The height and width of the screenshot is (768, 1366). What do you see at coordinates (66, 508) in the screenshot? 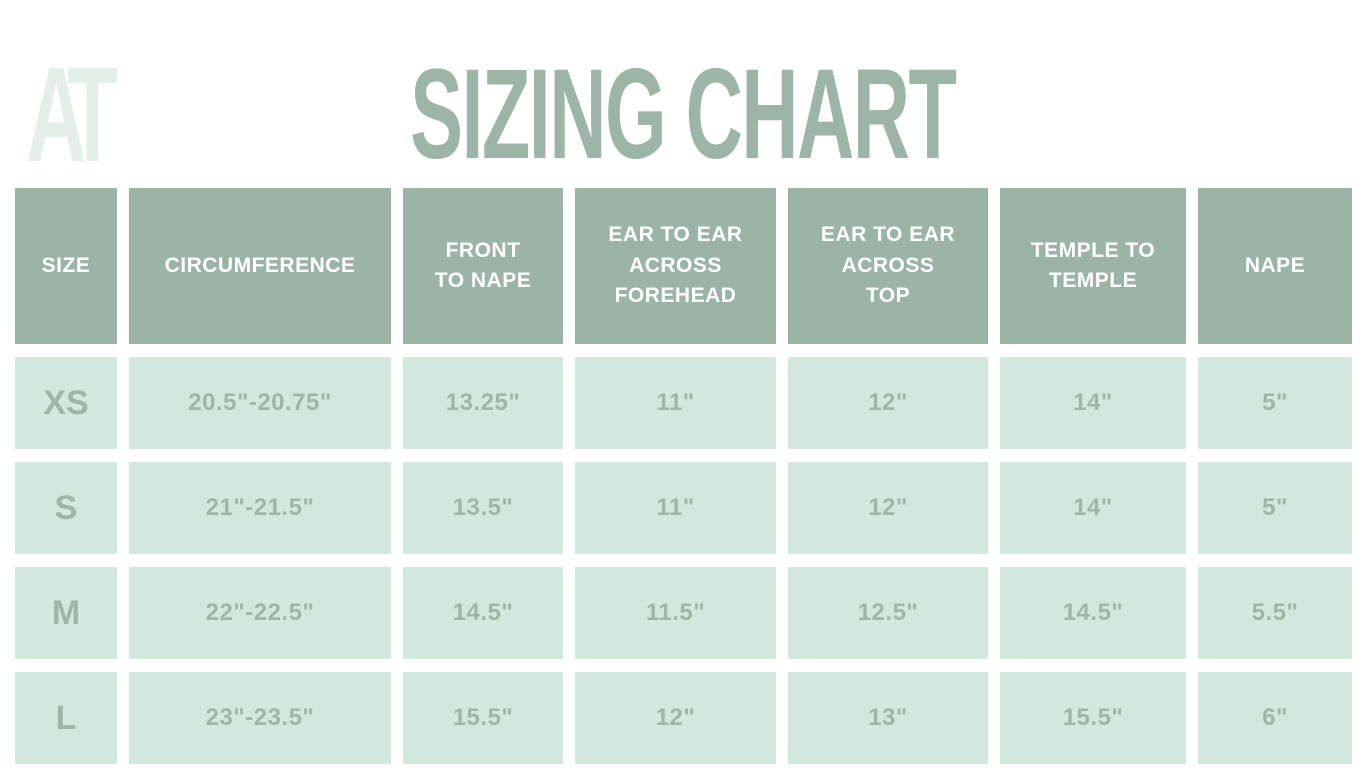
I see `size-cell-s: S` at bounding box center [66, 508].